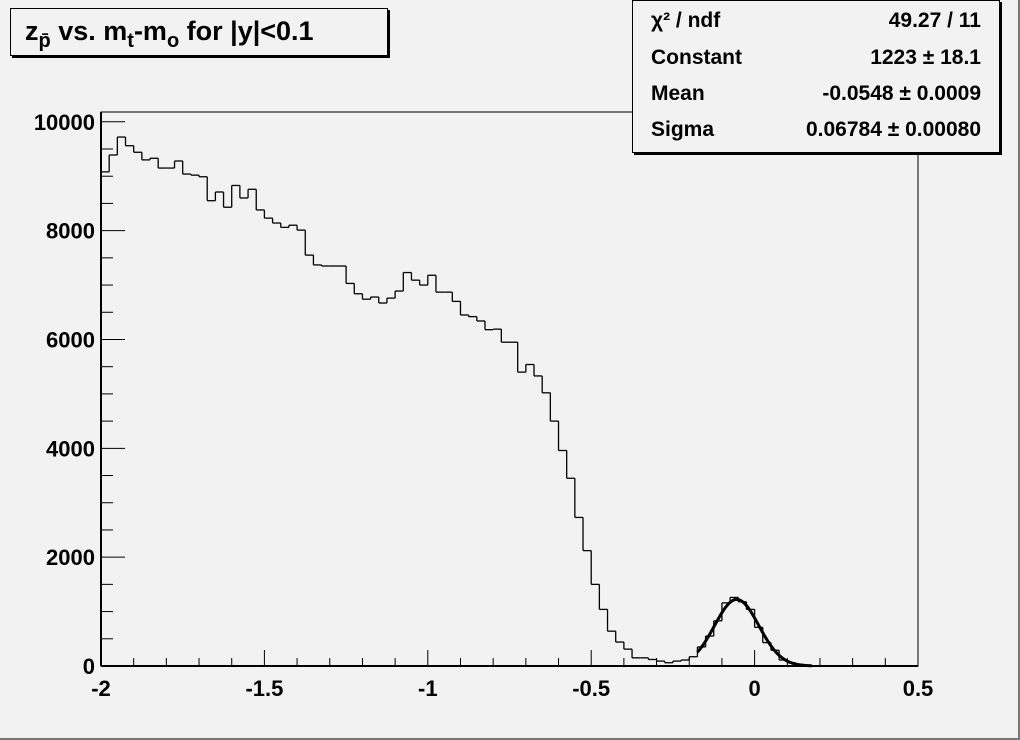  I want to click on y-tick-label: 2000, so click(70, 557).